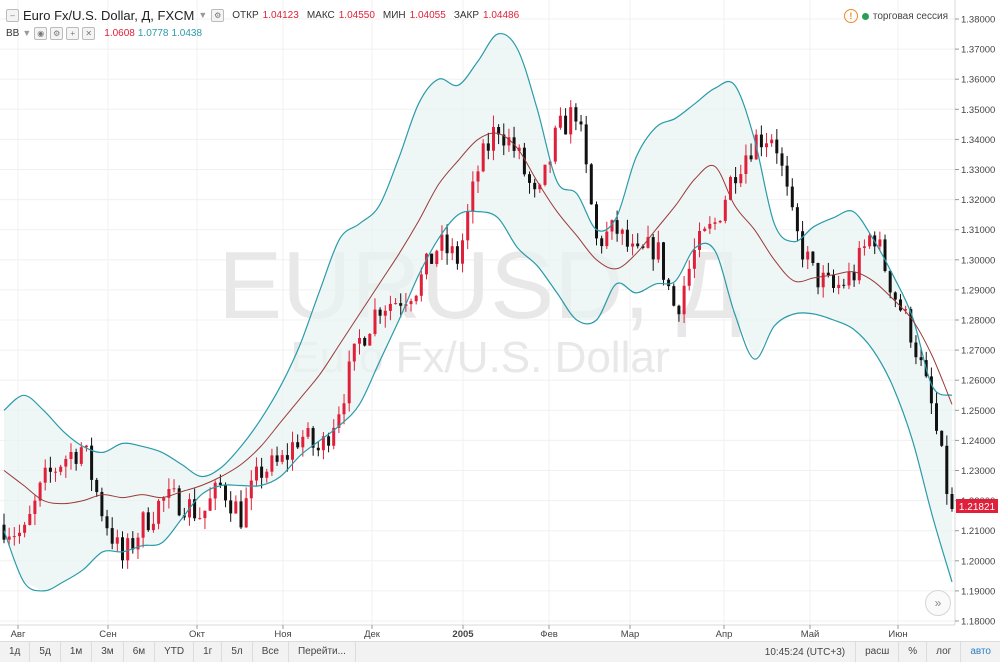 The image size is (1000, 662). Describe the element at coordinates (73, 33) in the screenshot. I see `plus-icon: +` at that location.